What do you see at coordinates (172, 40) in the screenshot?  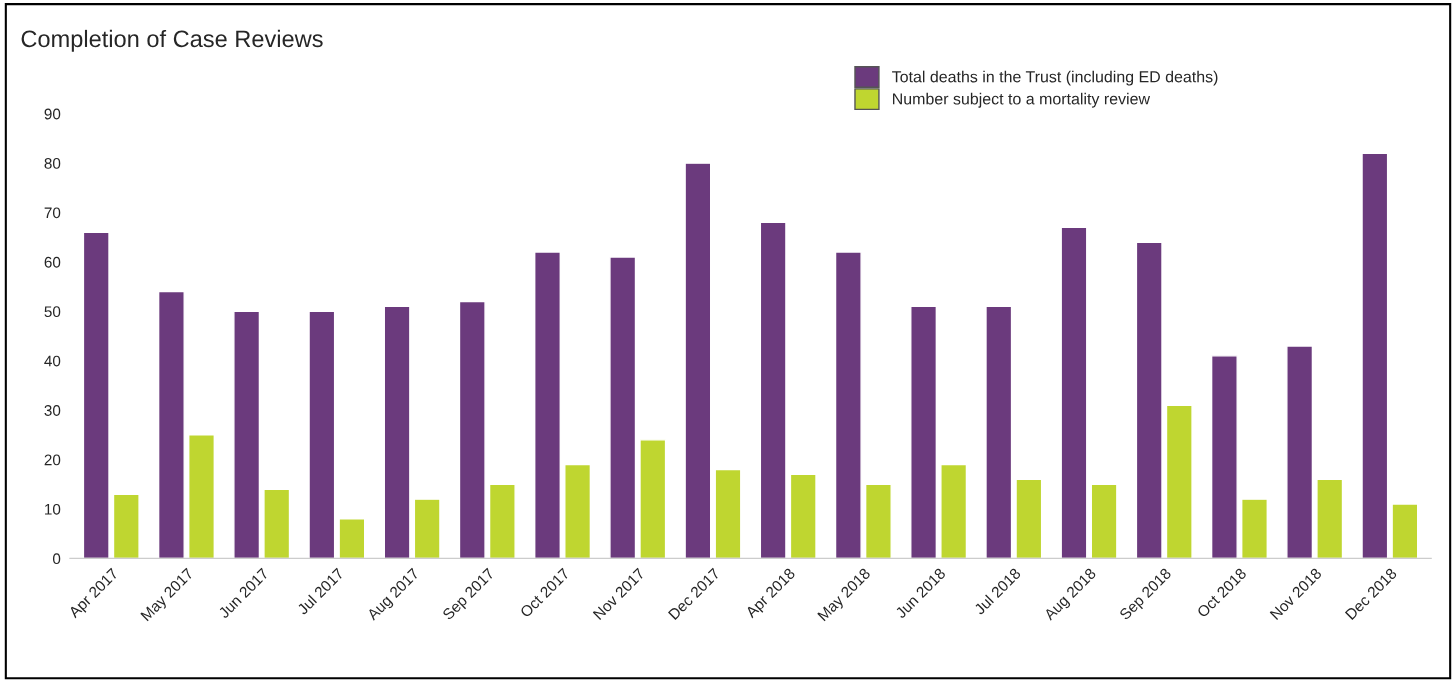 I see `chart-title: Completion of Case Reviews` at bounding box center [172, 40].